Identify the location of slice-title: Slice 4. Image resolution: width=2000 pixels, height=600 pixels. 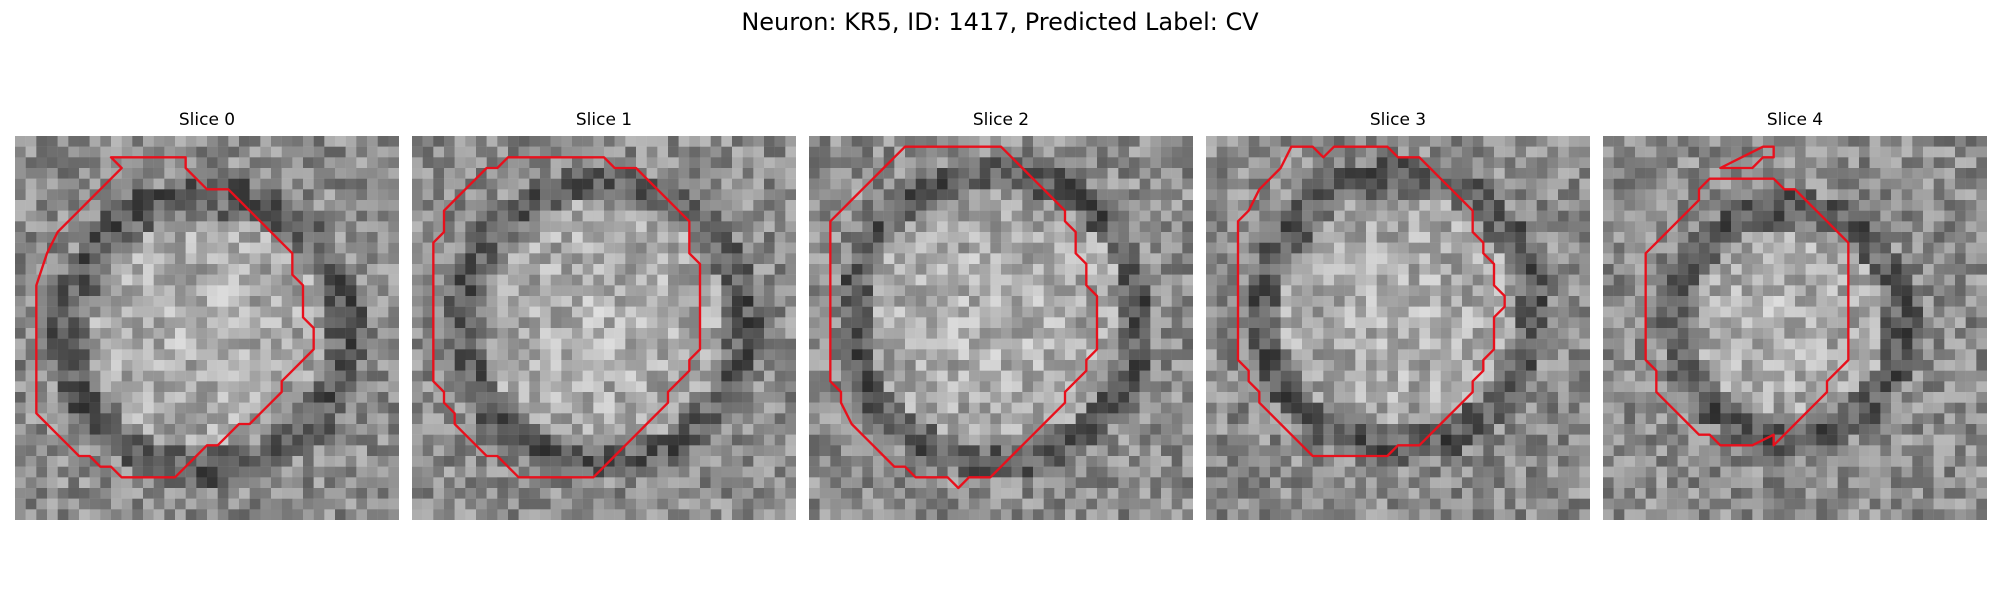
(1795, 120).